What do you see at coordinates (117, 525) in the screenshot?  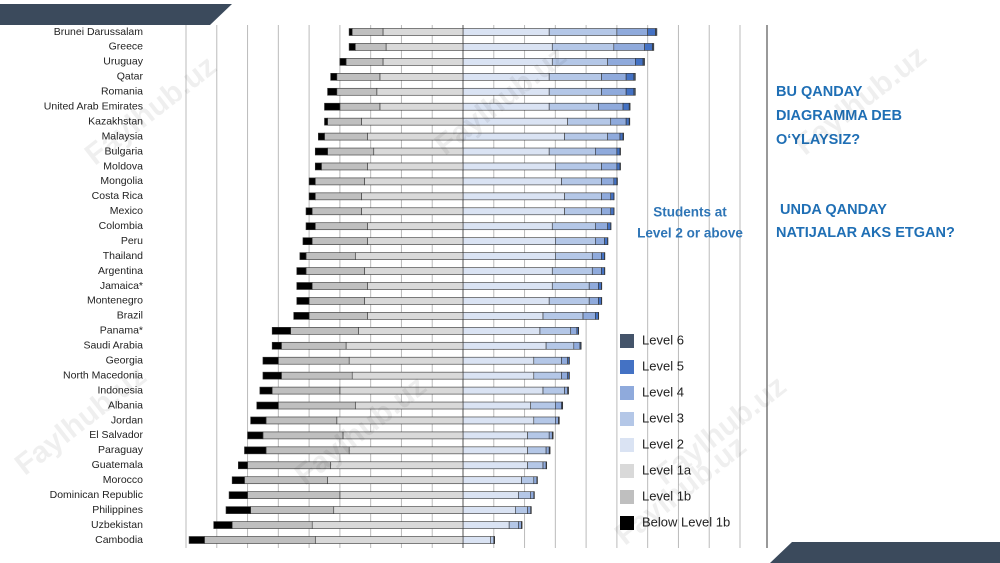 I see `category-label: Uzbekistan` at bounding box center [117, 525].